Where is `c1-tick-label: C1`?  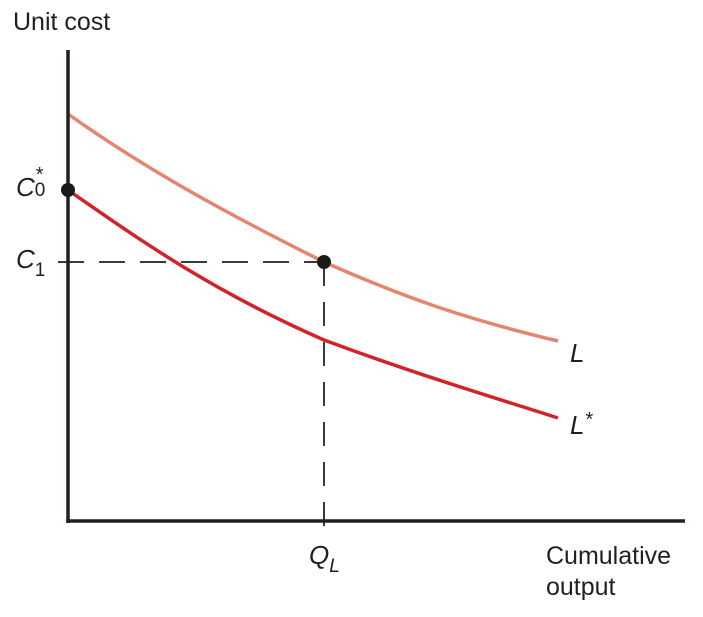 c1-tick-label: C1 is located at coordinates (30, 262).